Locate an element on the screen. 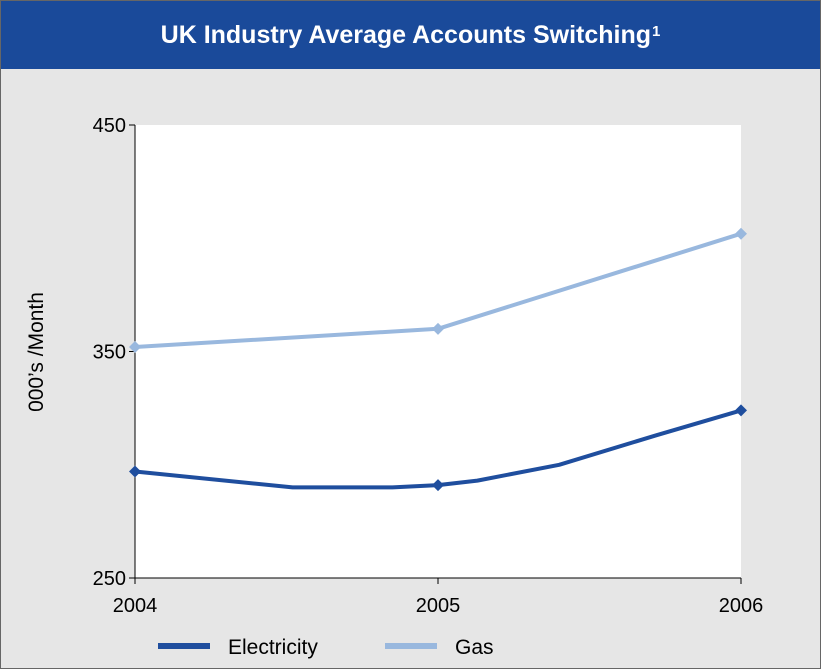 This screenshot has width=821, height=669. y-tick-label: 350 is located at coordinates (109, 353).